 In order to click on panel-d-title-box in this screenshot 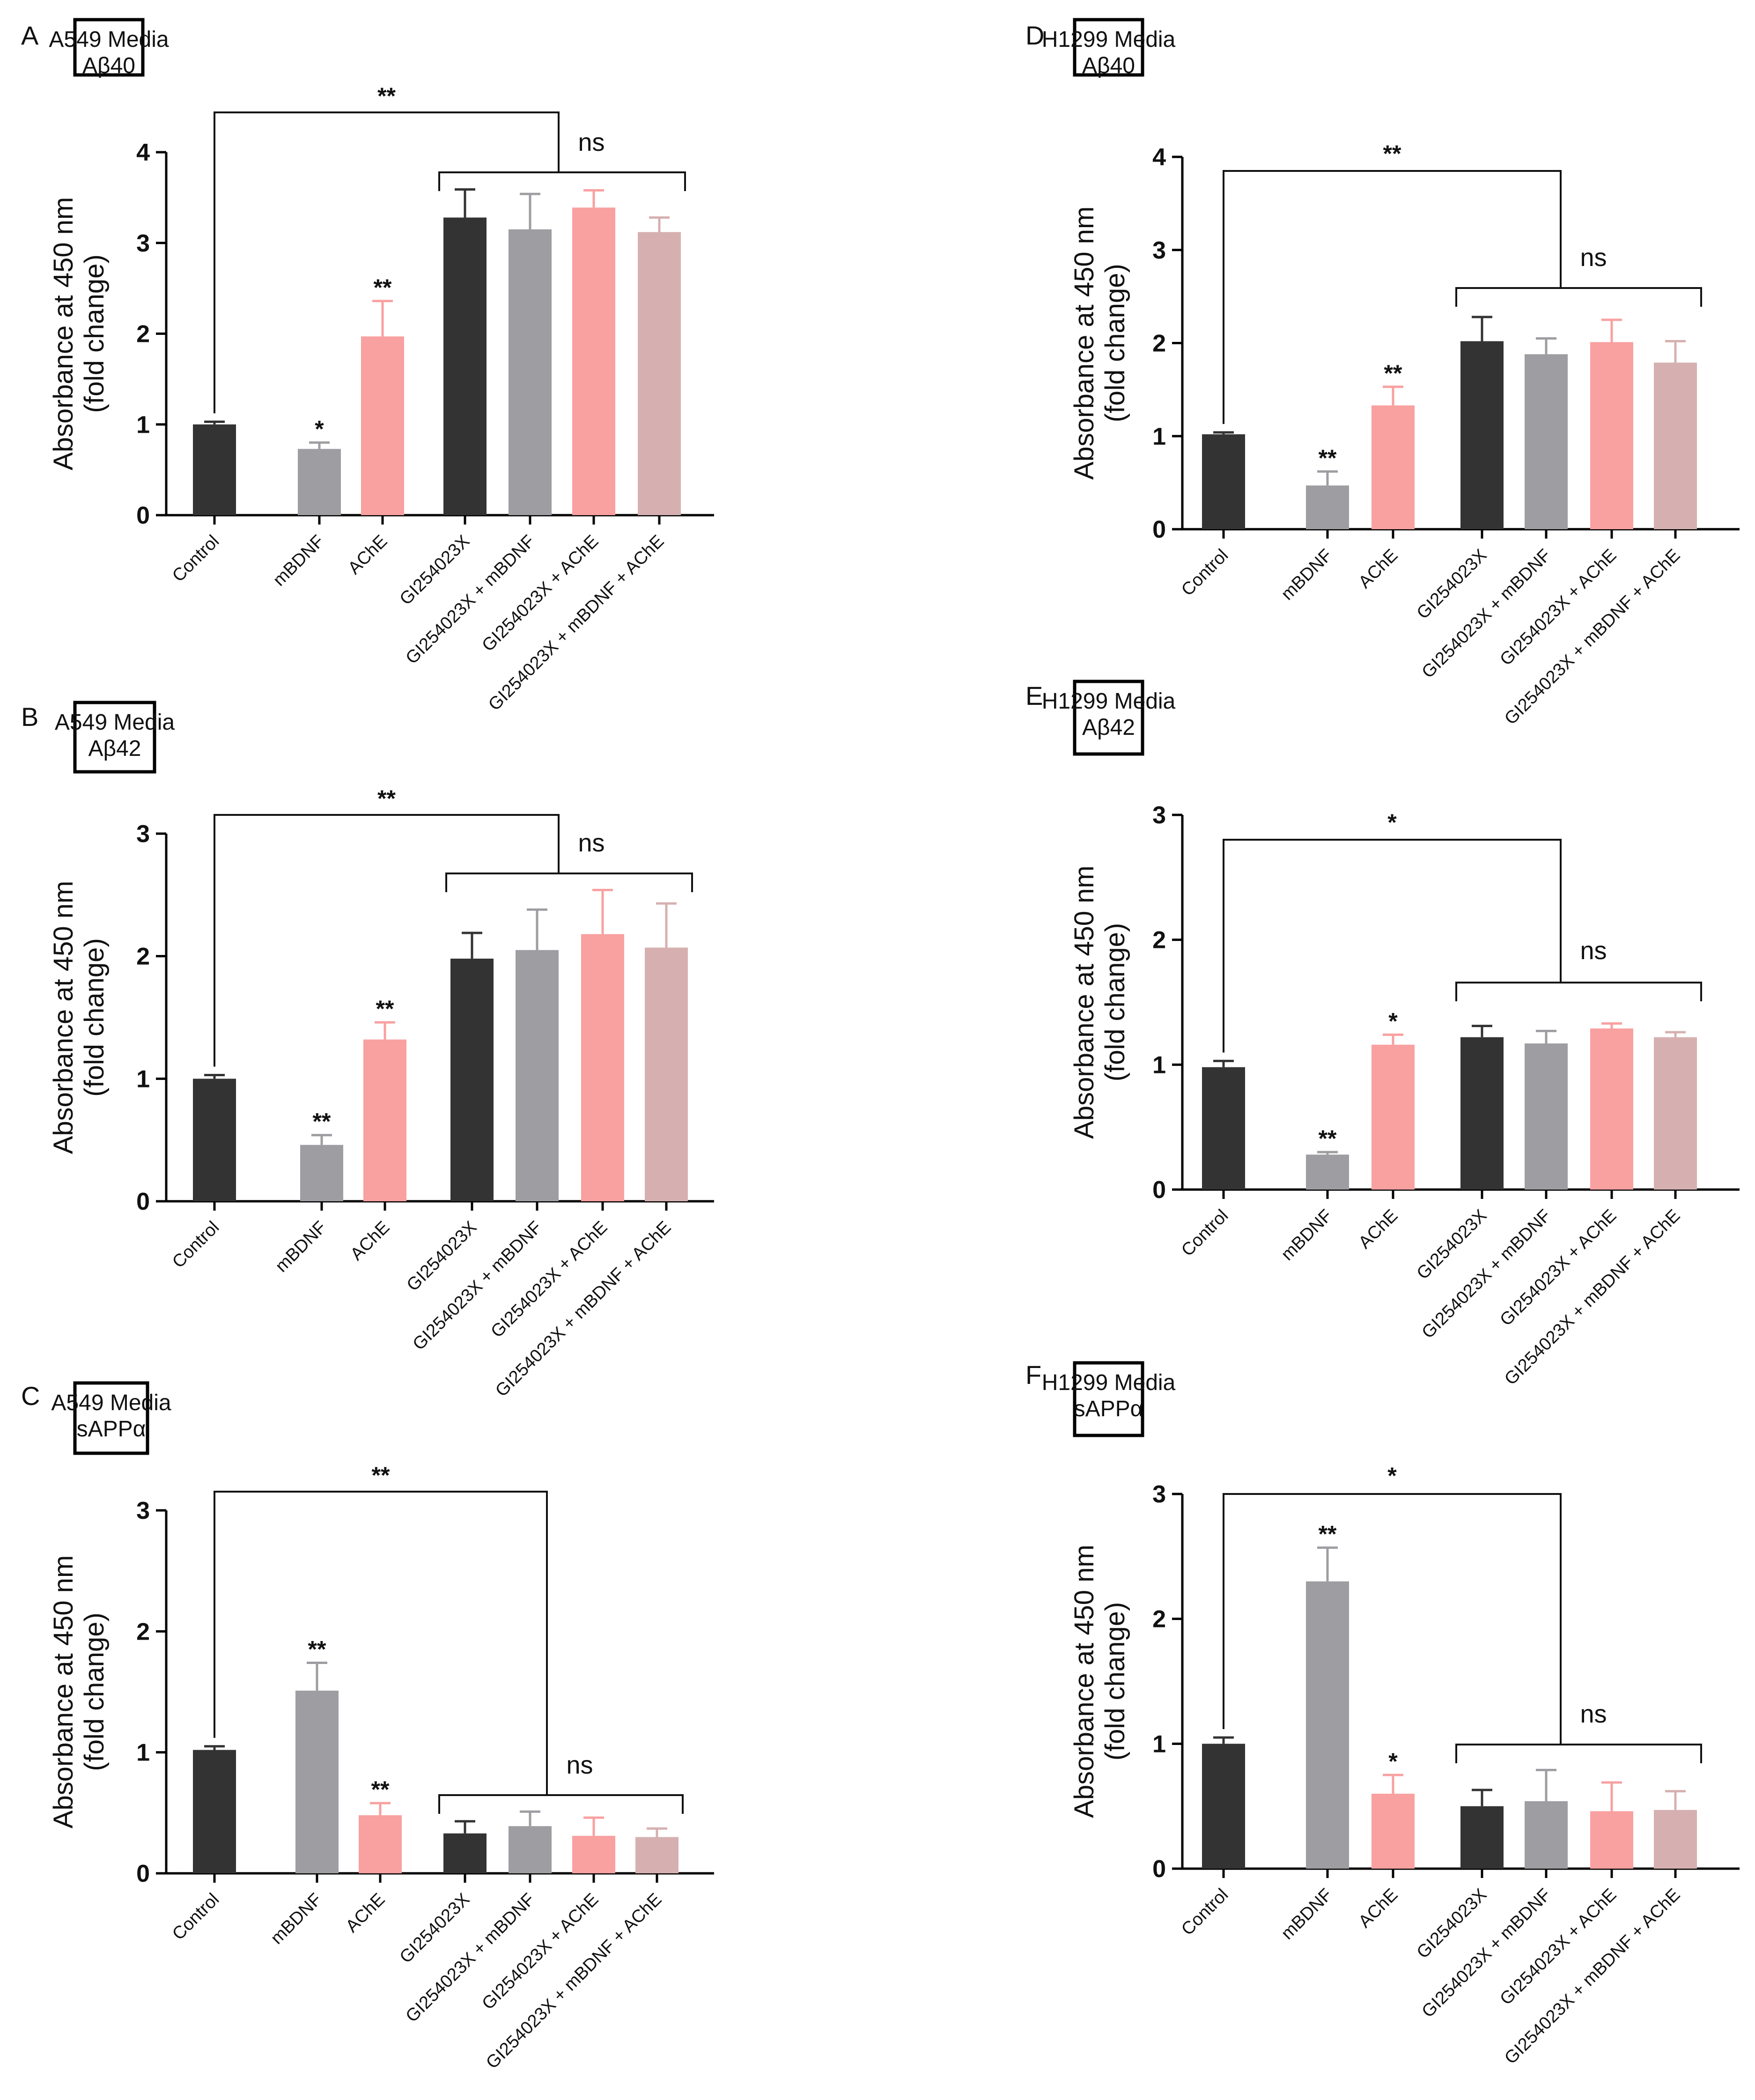, I will do `click(1109, 47)`.